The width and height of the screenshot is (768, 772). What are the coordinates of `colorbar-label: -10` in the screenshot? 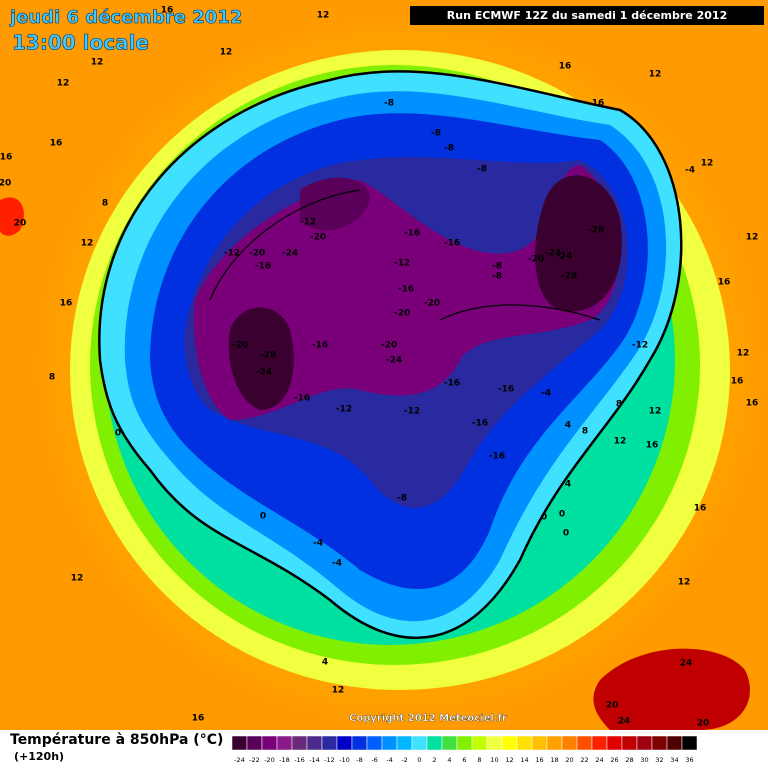 It's located at (344, 760).